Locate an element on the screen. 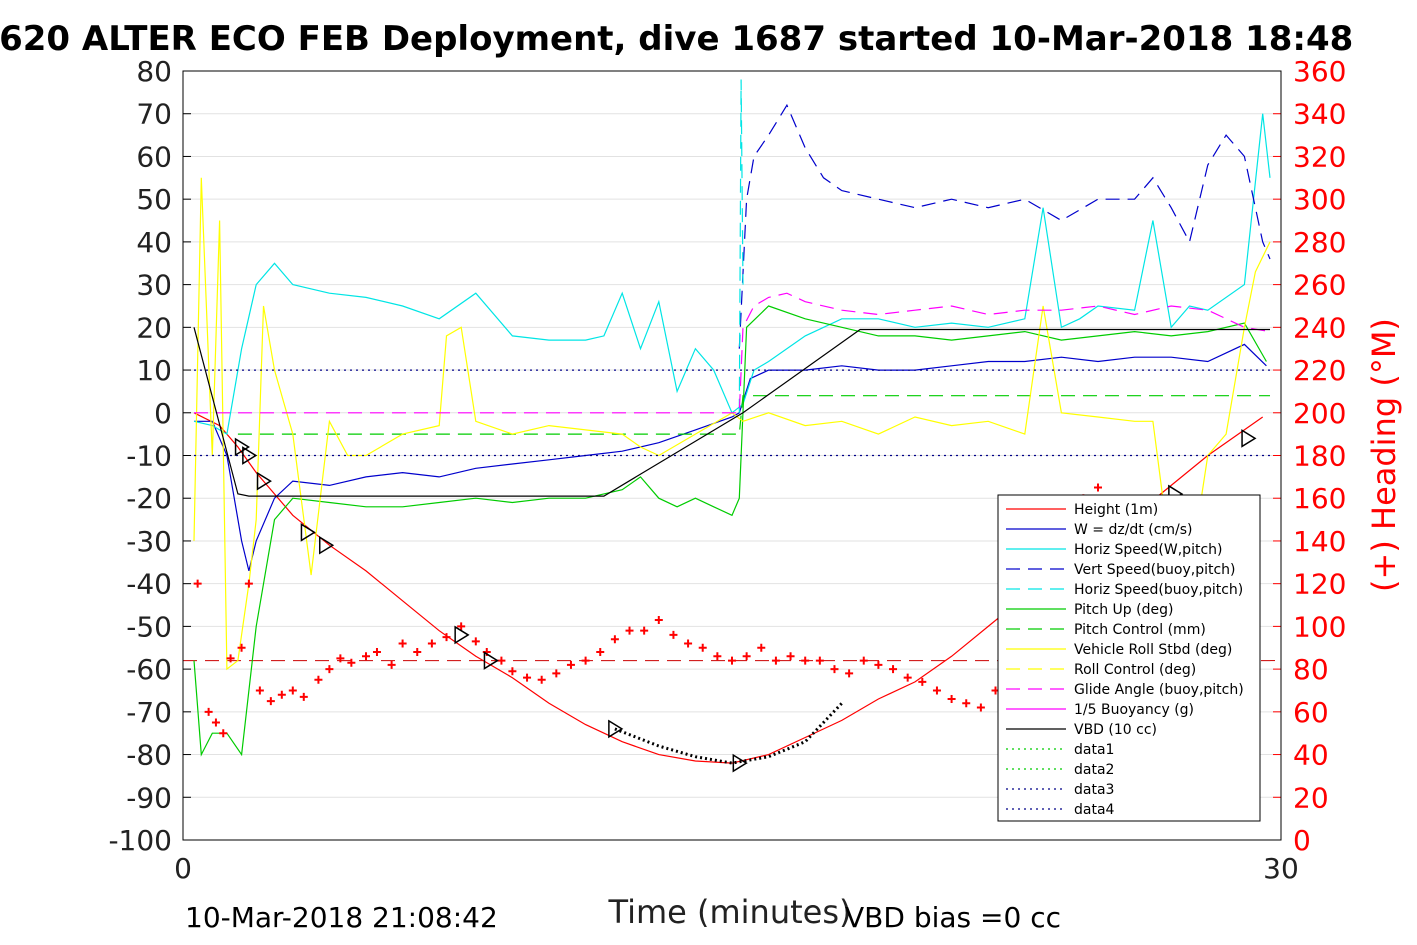 The height and width of the screenshot is (945, 1417). x-tick-label: 0 is located at coordinates (183, 868).